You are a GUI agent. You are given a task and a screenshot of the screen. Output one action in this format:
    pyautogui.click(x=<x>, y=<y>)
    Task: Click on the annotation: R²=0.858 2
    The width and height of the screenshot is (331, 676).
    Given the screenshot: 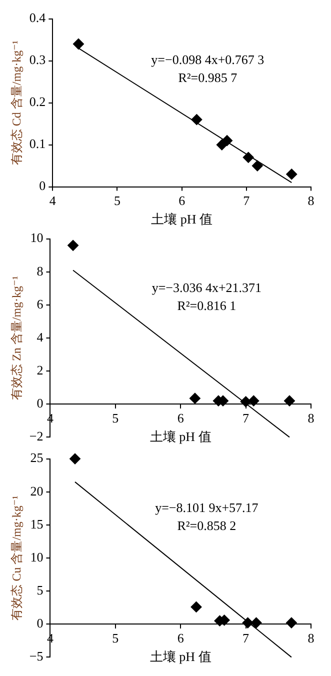 What is the action you would take?
    pyautogui.click(x=206, y=525)
    